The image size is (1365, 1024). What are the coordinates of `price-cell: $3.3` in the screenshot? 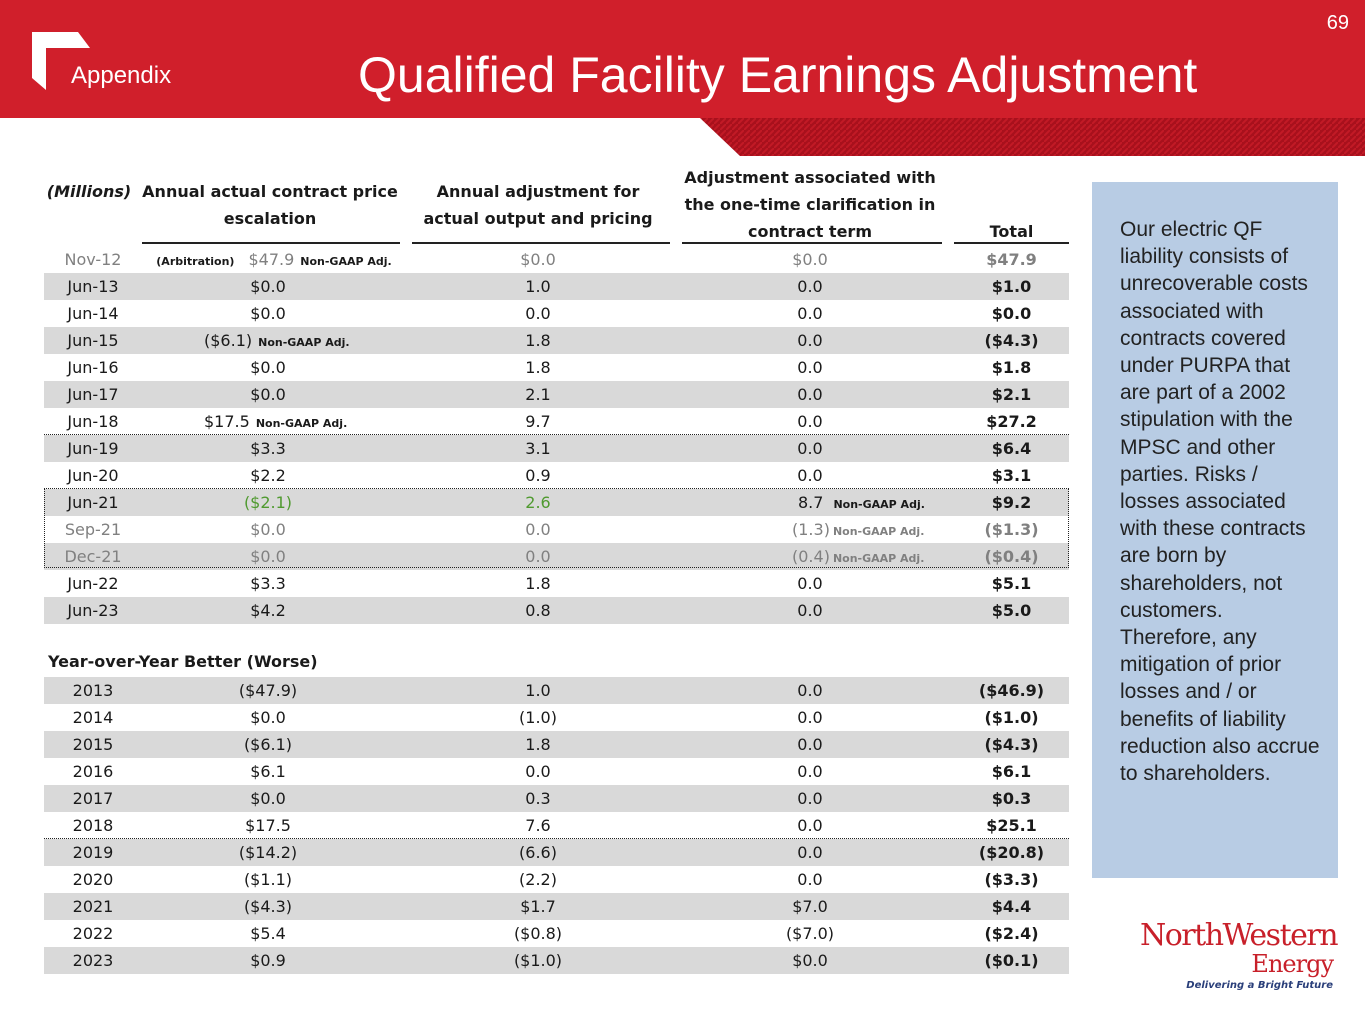 It's located at (268, 448).